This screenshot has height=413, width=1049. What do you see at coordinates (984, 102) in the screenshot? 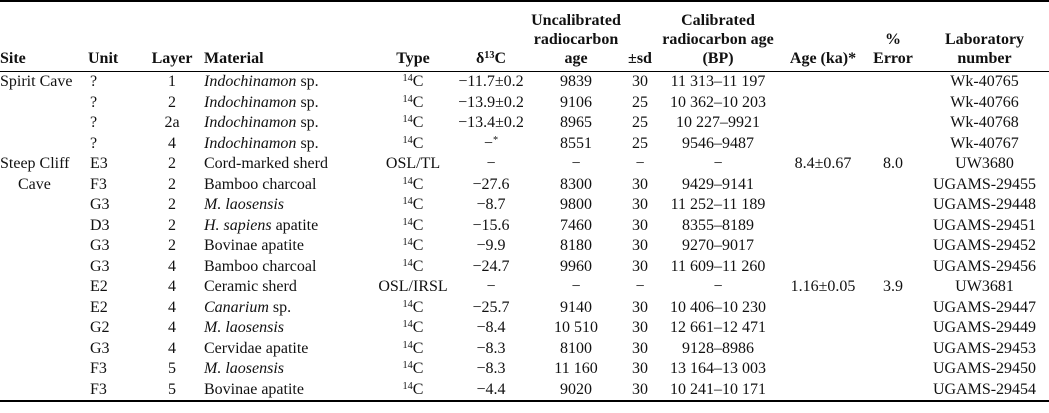
I see `cell-lab-number: Wk-40766` at bounding box center [984, 102].